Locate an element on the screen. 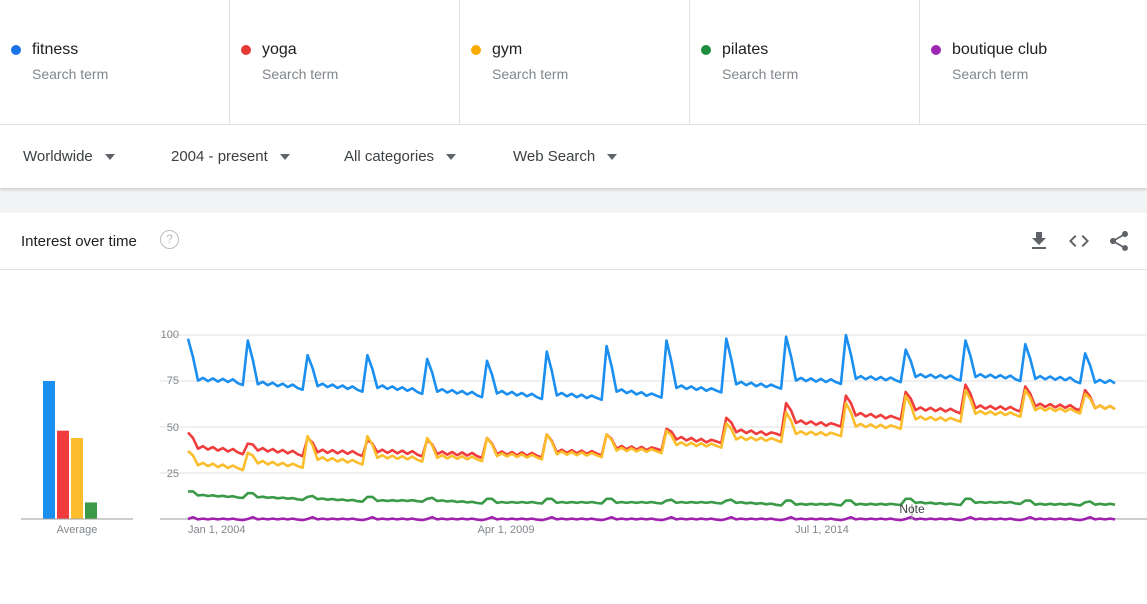 This screenshot has height=604, width=1147. search-type-label: Web Search is located at coordinates (554, 156).